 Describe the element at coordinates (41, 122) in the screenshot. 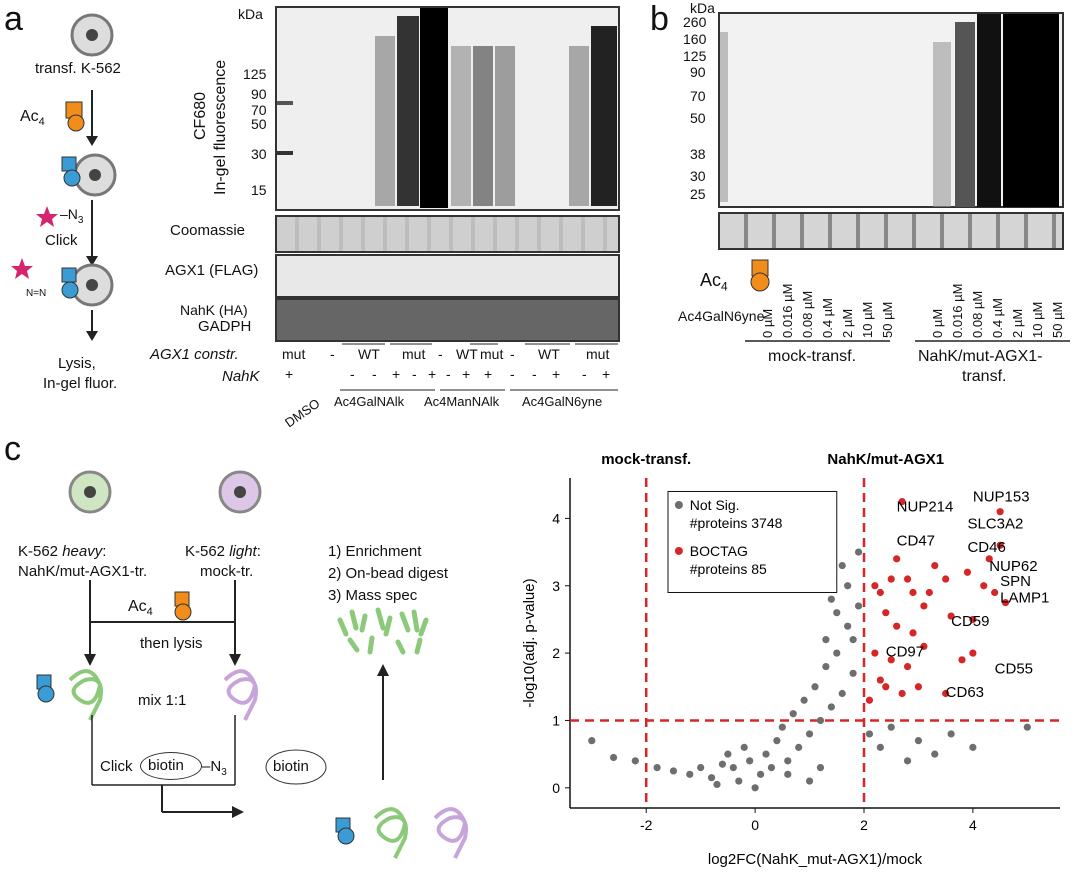

I see `scheme-a-sugar-sub: 4` at that location.